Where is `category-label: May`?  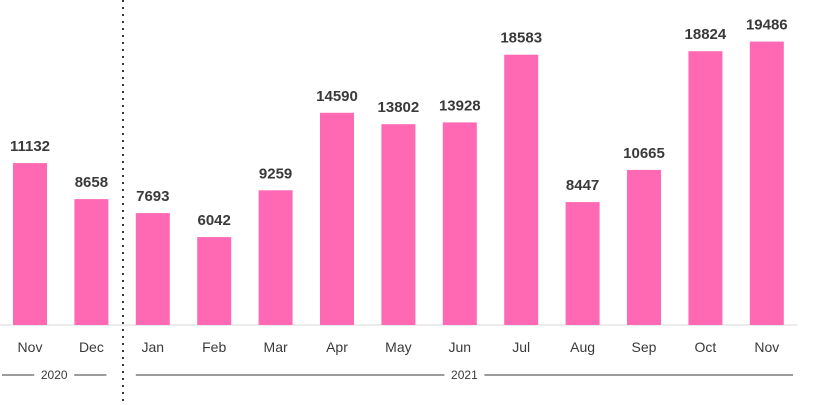 category-label: May is located at coordinates (398, 347).